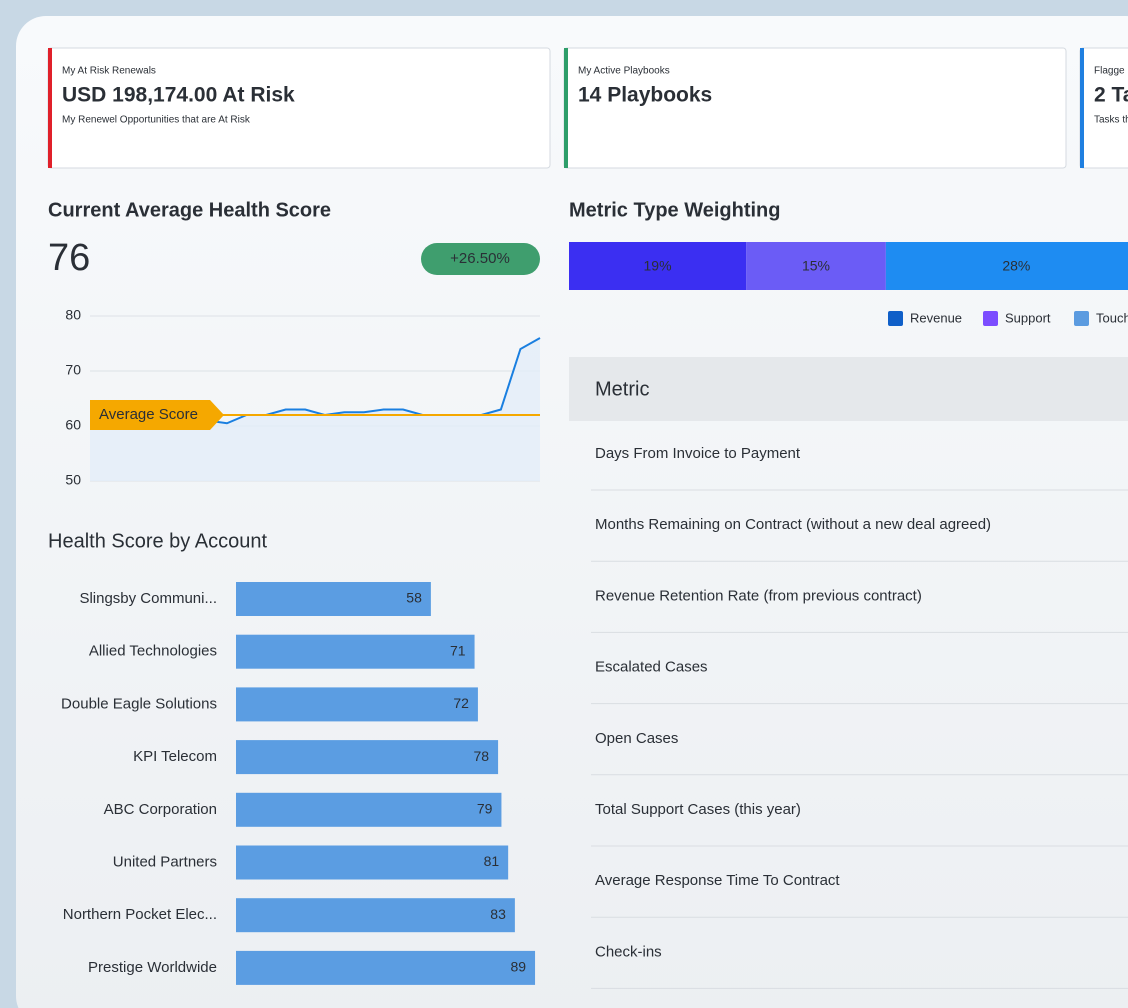  I want to click on bar-value: 83, so click(498, 914).